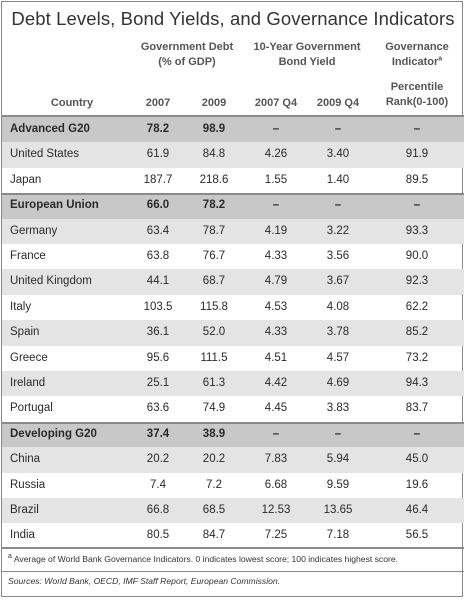 Image resolution: width=466 pixels, height=600 pixels. I want to click on column-header-percentile: Percentile Rank(0-100), so click(417, 95).